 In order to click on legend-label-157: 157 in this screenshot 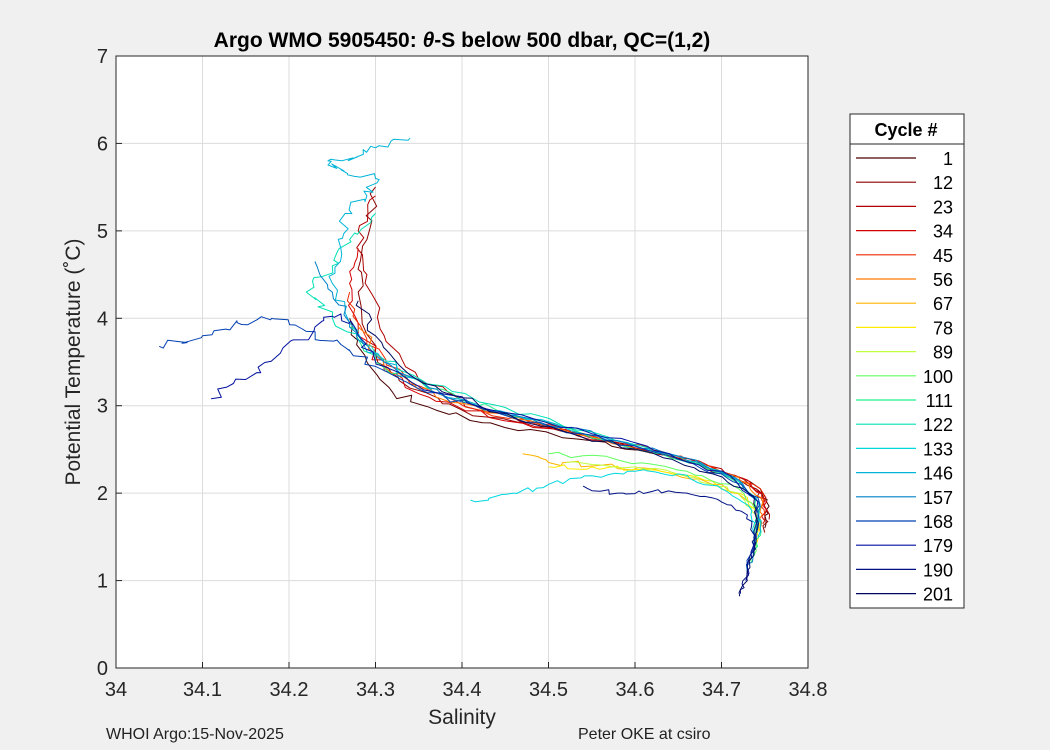, I will do `click(938, 498)`.